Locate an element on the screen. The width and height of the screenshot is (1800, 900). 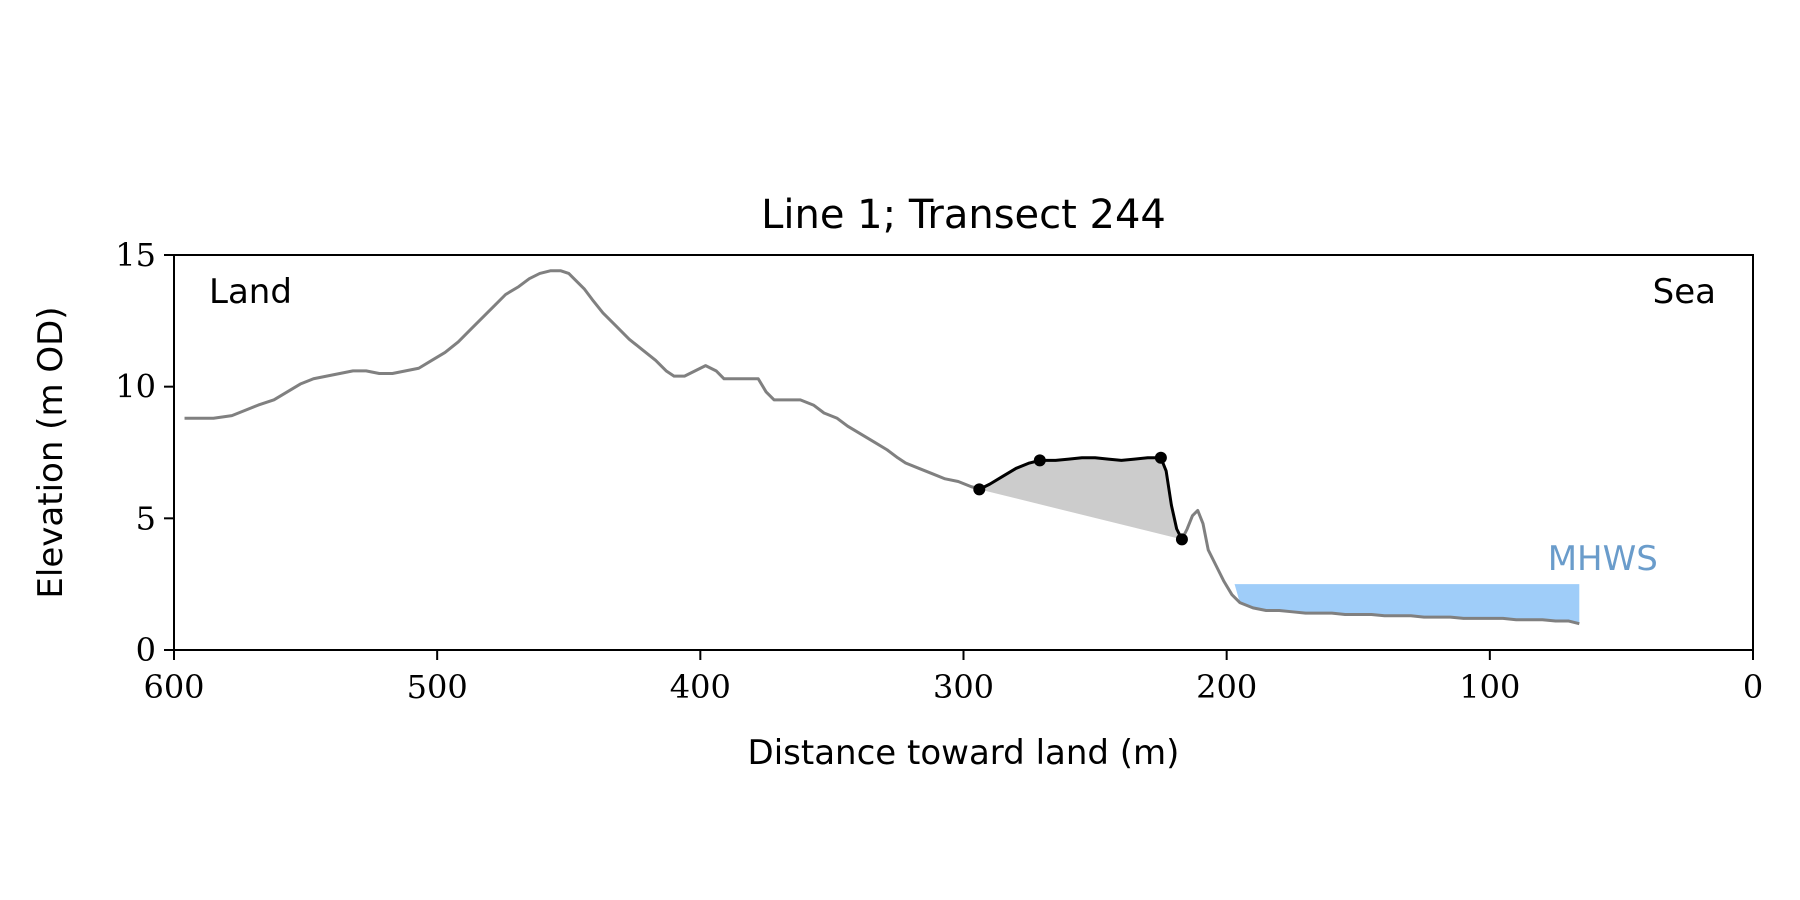
feature-fill is located at coordinates (1080, 498).